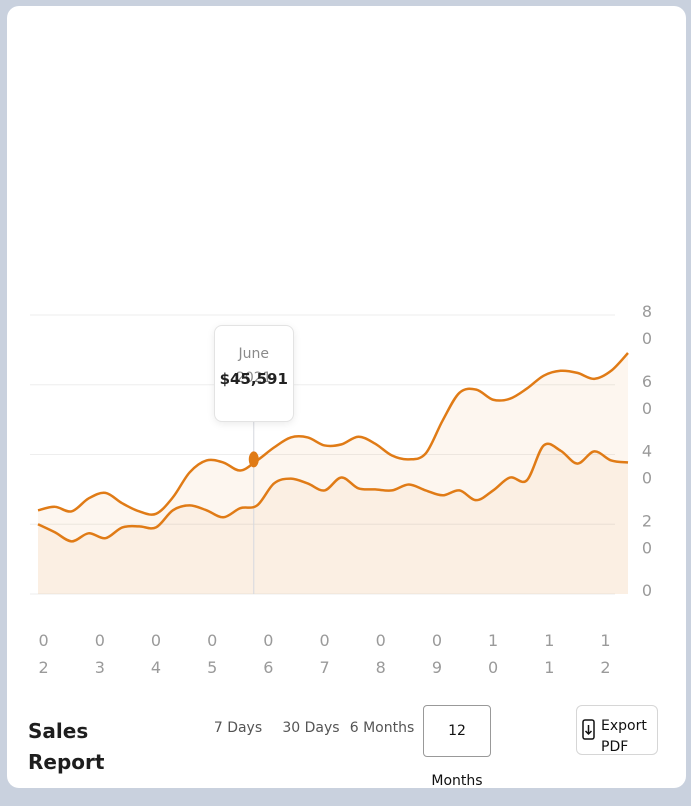 Image resolution: width=691 pixels, height=806 pixels. What do you see at coordinates (588, 729) in the screenshot?
I see `export-icon` at bounding box center [588, 729].